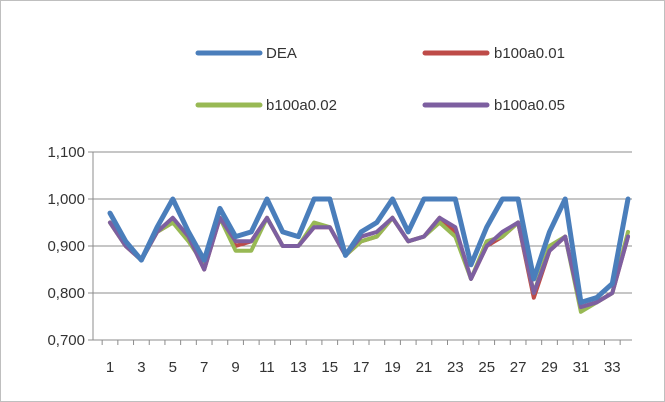 The image size is (665, 402). Describe the element at coordinates (518, 367) in the screenshot. I see `x-tick-label: 27` at that location.